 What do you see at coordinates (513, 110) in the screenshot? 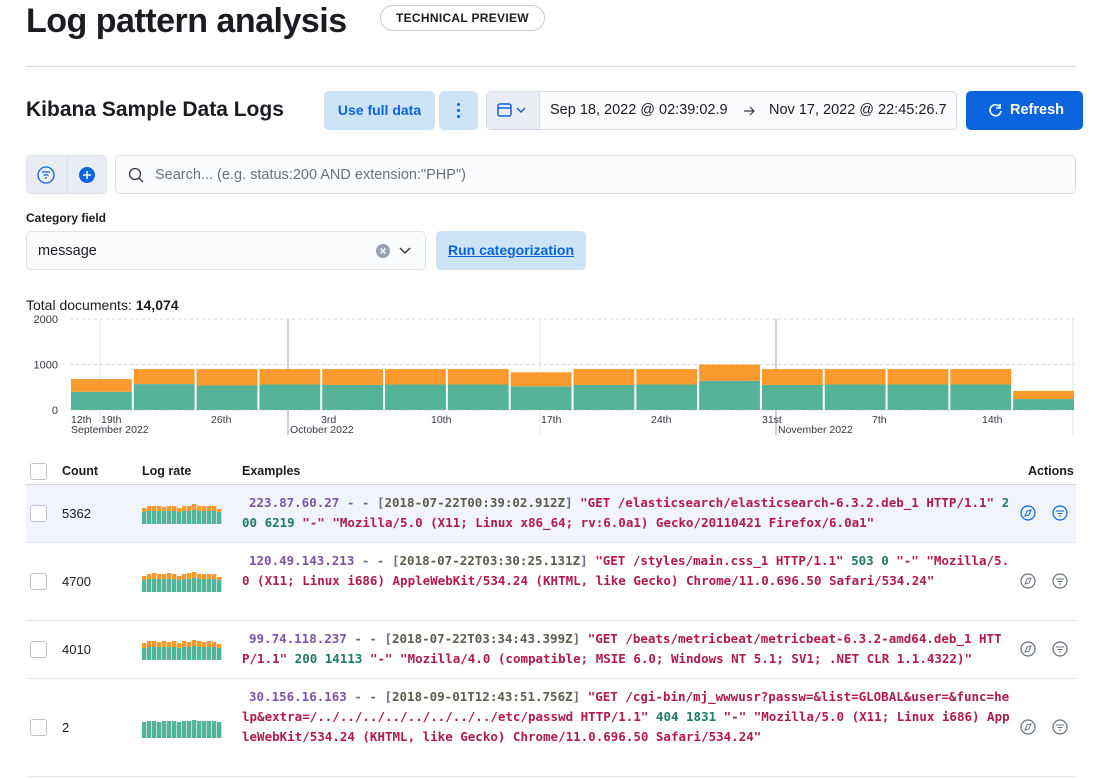
I see `calendar-button` at bounding box center [513, 110].